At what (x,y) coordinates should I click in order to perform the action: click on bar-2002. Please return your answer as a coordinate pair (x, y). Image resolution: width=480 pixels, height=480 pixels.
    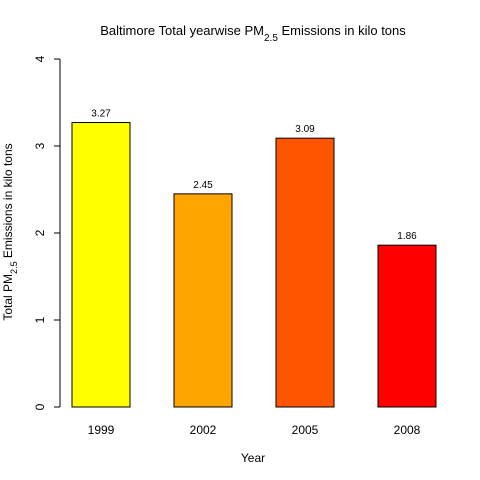
    Looking at the image, I should click on (203, 300).